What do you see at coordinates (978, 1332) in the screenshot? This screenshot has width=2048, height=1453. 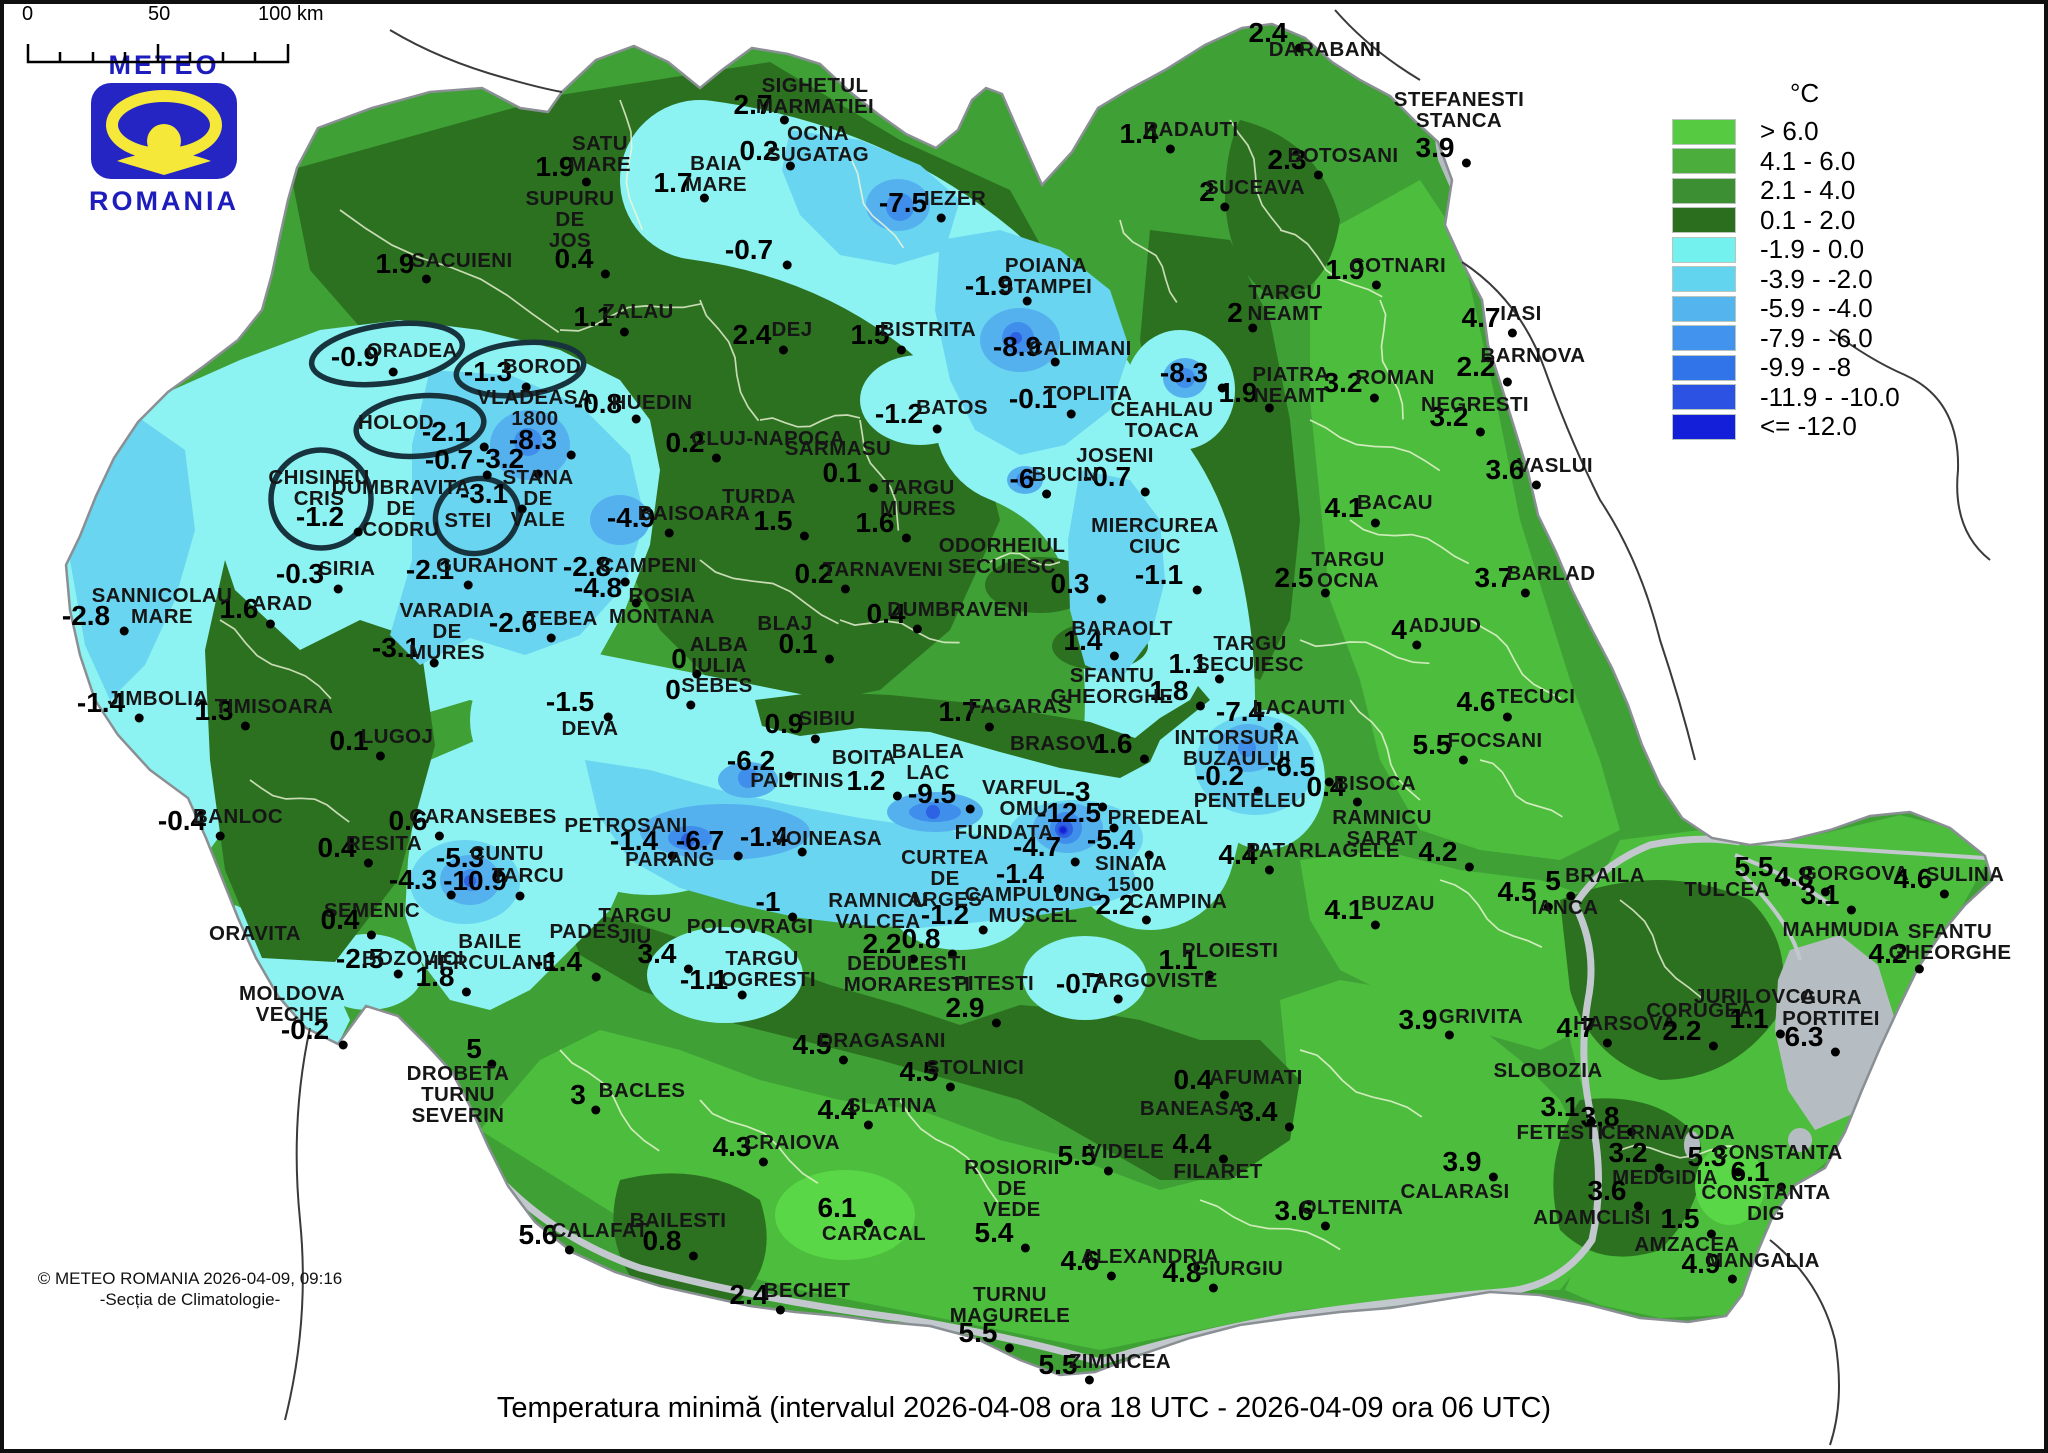 I see `station-value: 5.5` at bounding box center [978, 1332].